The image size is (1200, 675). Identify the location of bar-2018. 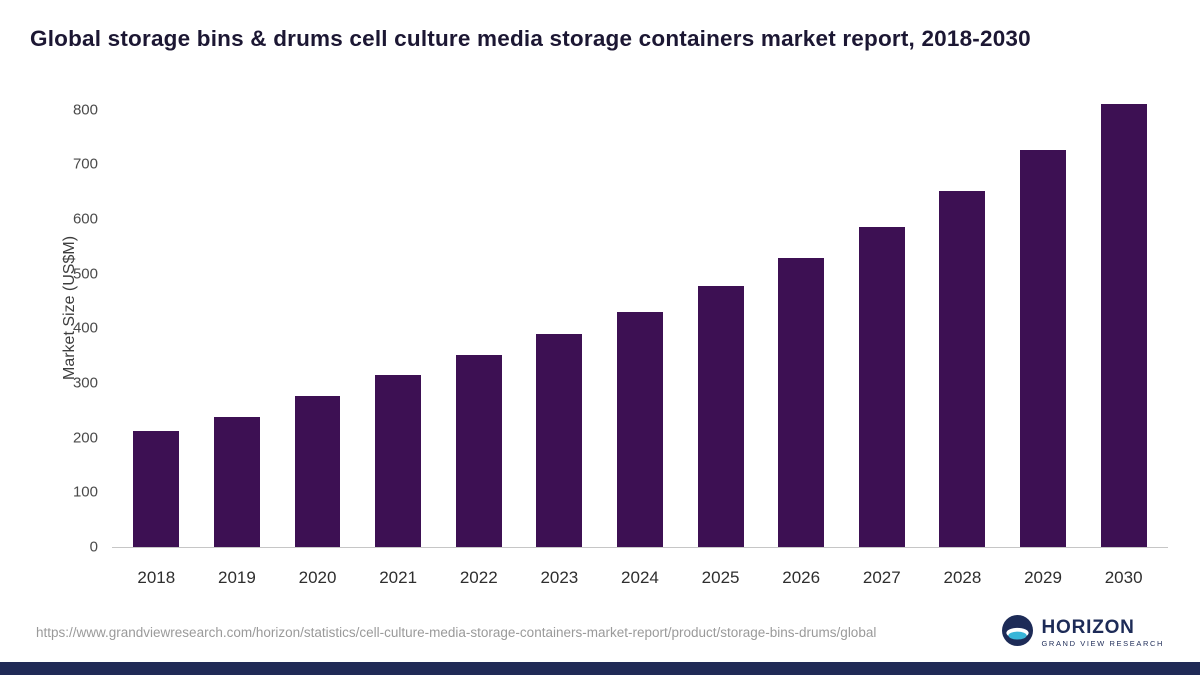
(156, 489).